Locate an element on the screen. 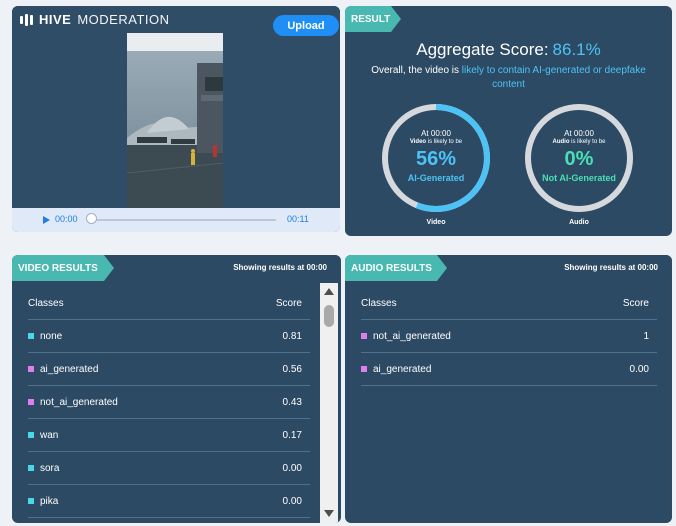 The image size is (676, 526). table-row: ai_generated 0.00 is located at coordinates (509, 369).